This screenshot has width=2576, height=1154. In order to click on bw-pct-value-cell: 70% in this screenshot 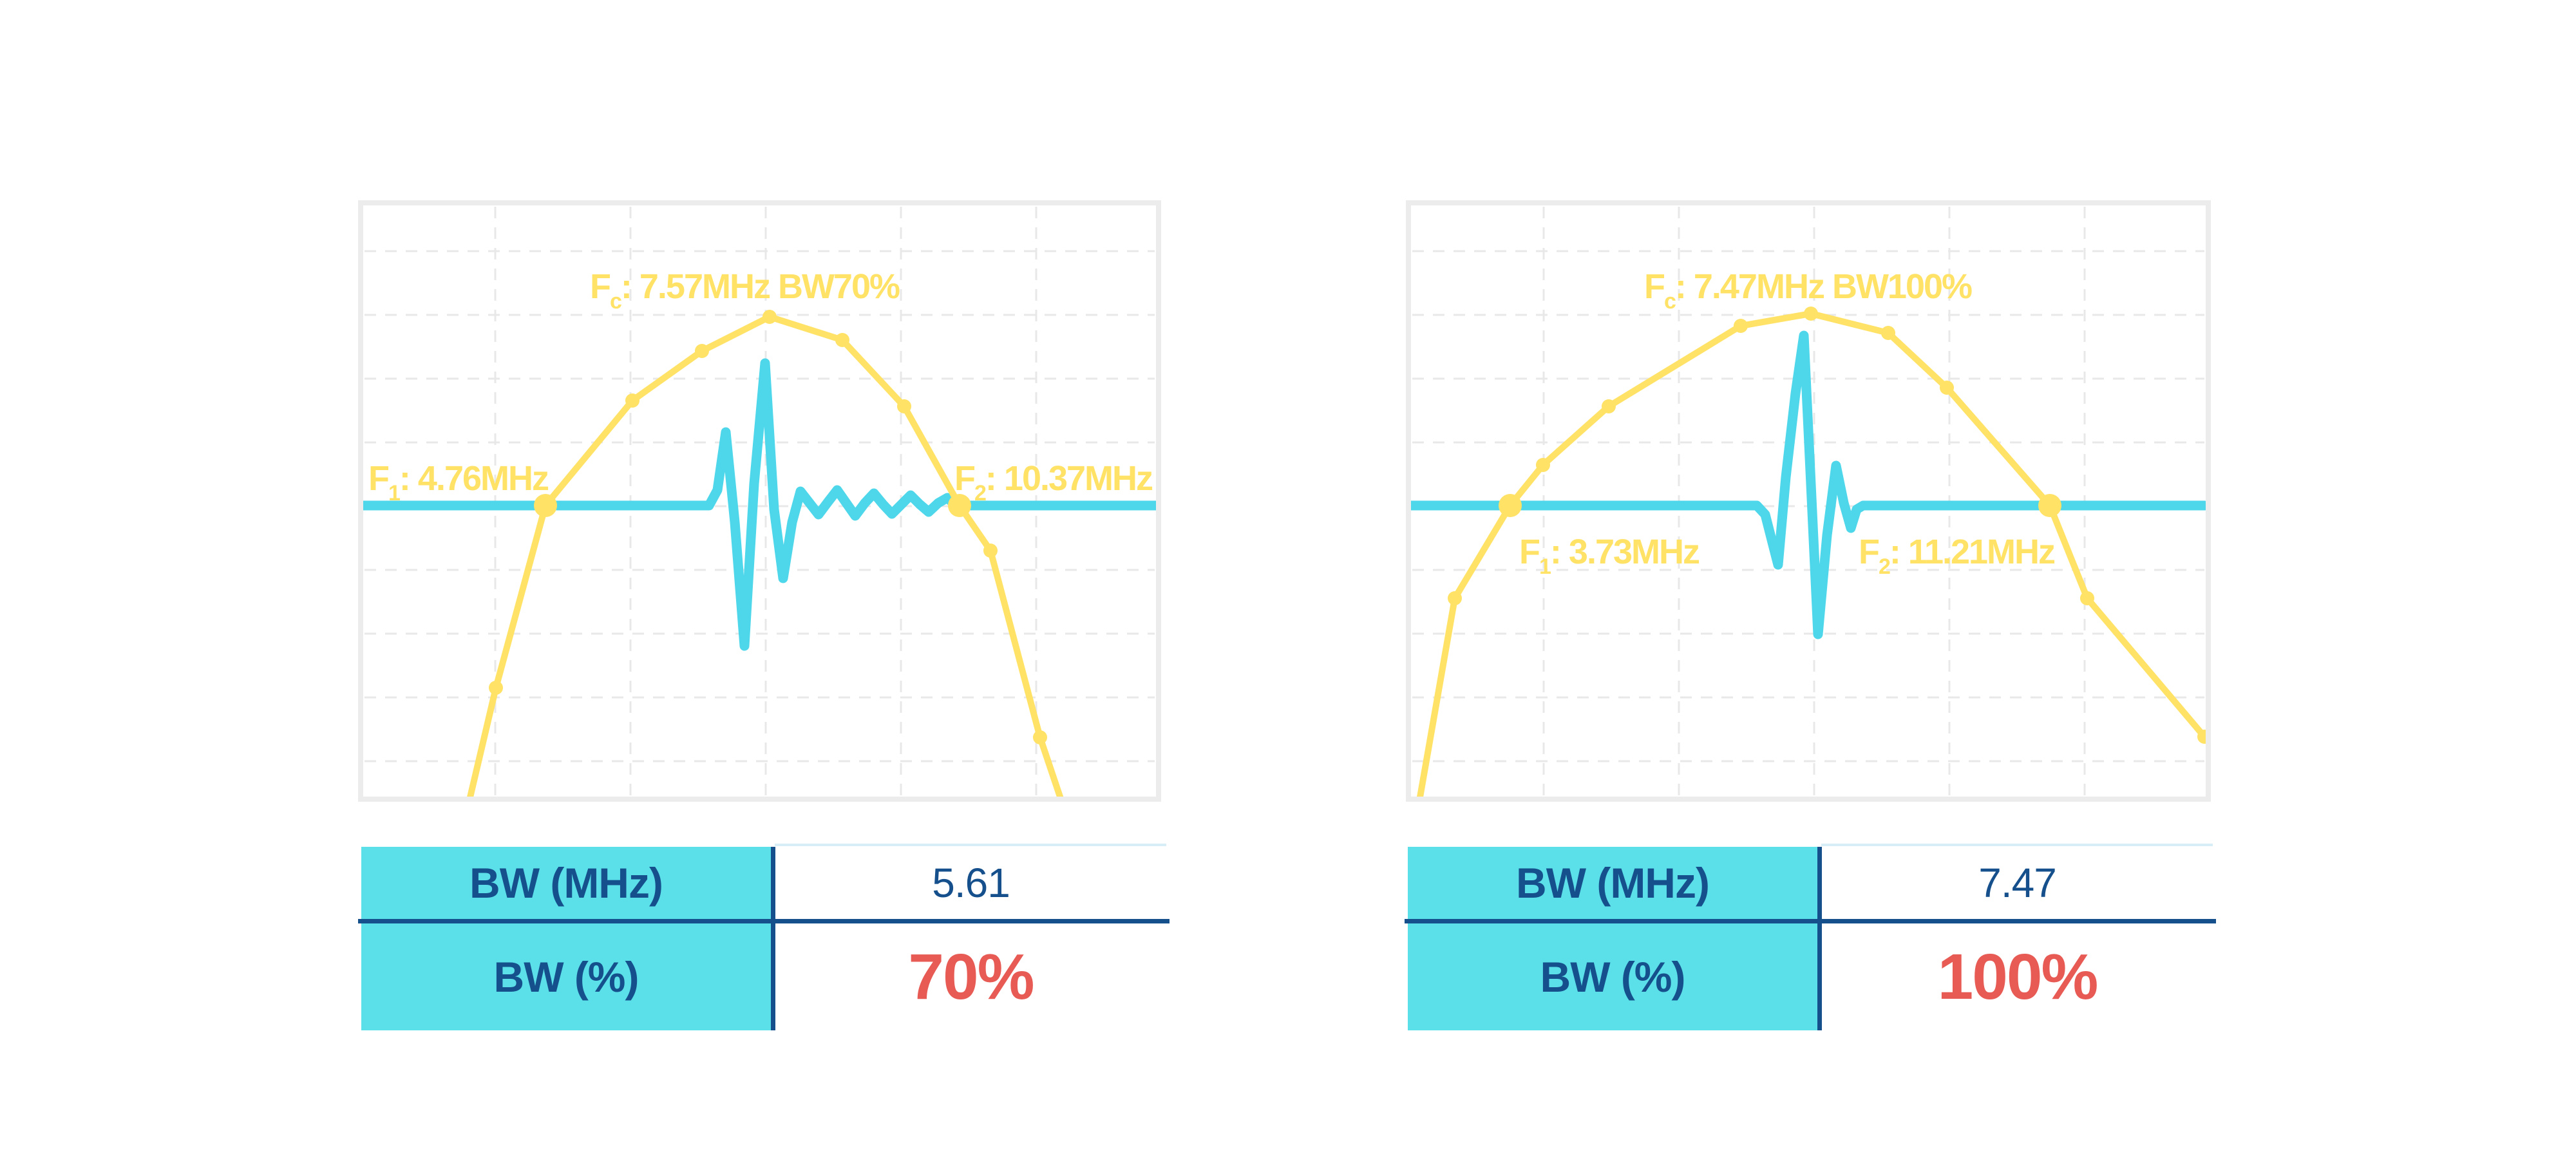, I will do `click(971, 977)`.